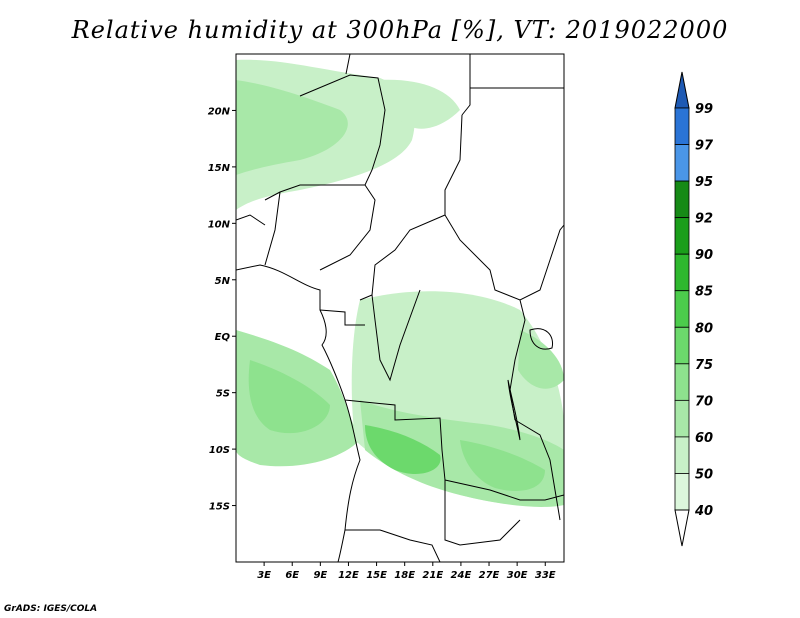 The image size is (800, 618). What do you see at coordinates (704, 474) in the screenshot?
I see `colorbar-label: 50` at bounding box center [704, 474].